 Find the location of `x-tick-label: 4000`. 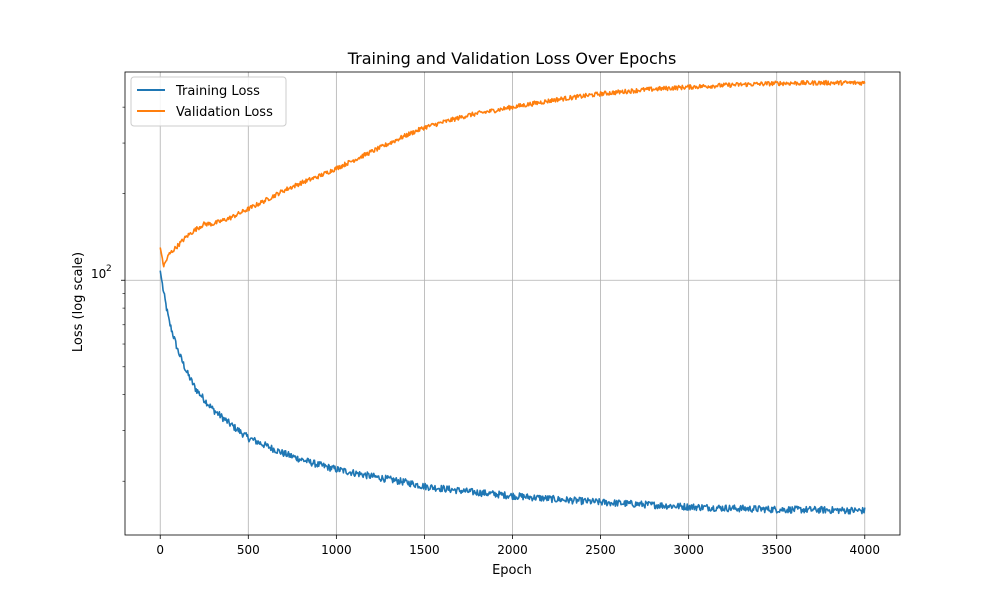

x-tick-label: 4000 is located at coordinates (864, 550).